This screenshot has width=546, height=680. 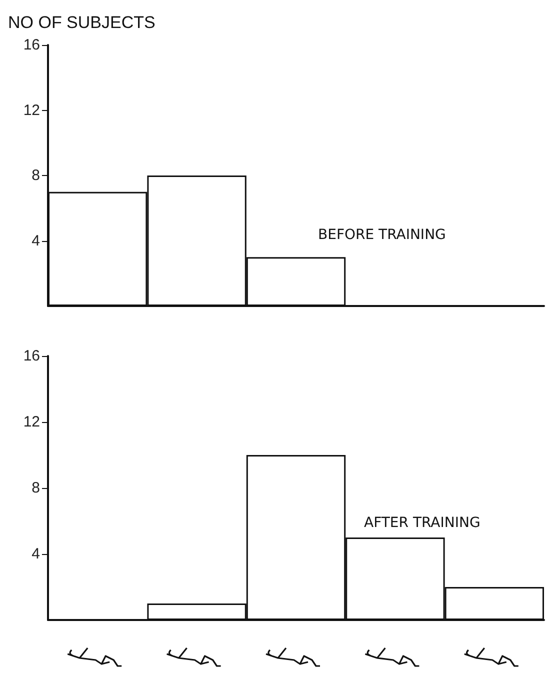 I want to click on annotation: AFTER TRAINING, so click(x=422, y=523).